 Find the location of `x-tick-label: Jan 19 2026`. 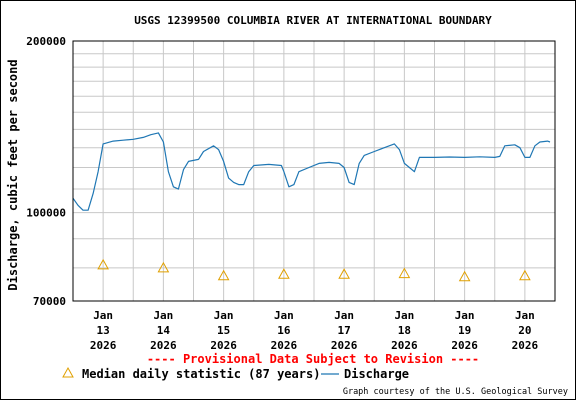

x-tick-label: Jan 19 2026 is located at coordinates (464, 330).